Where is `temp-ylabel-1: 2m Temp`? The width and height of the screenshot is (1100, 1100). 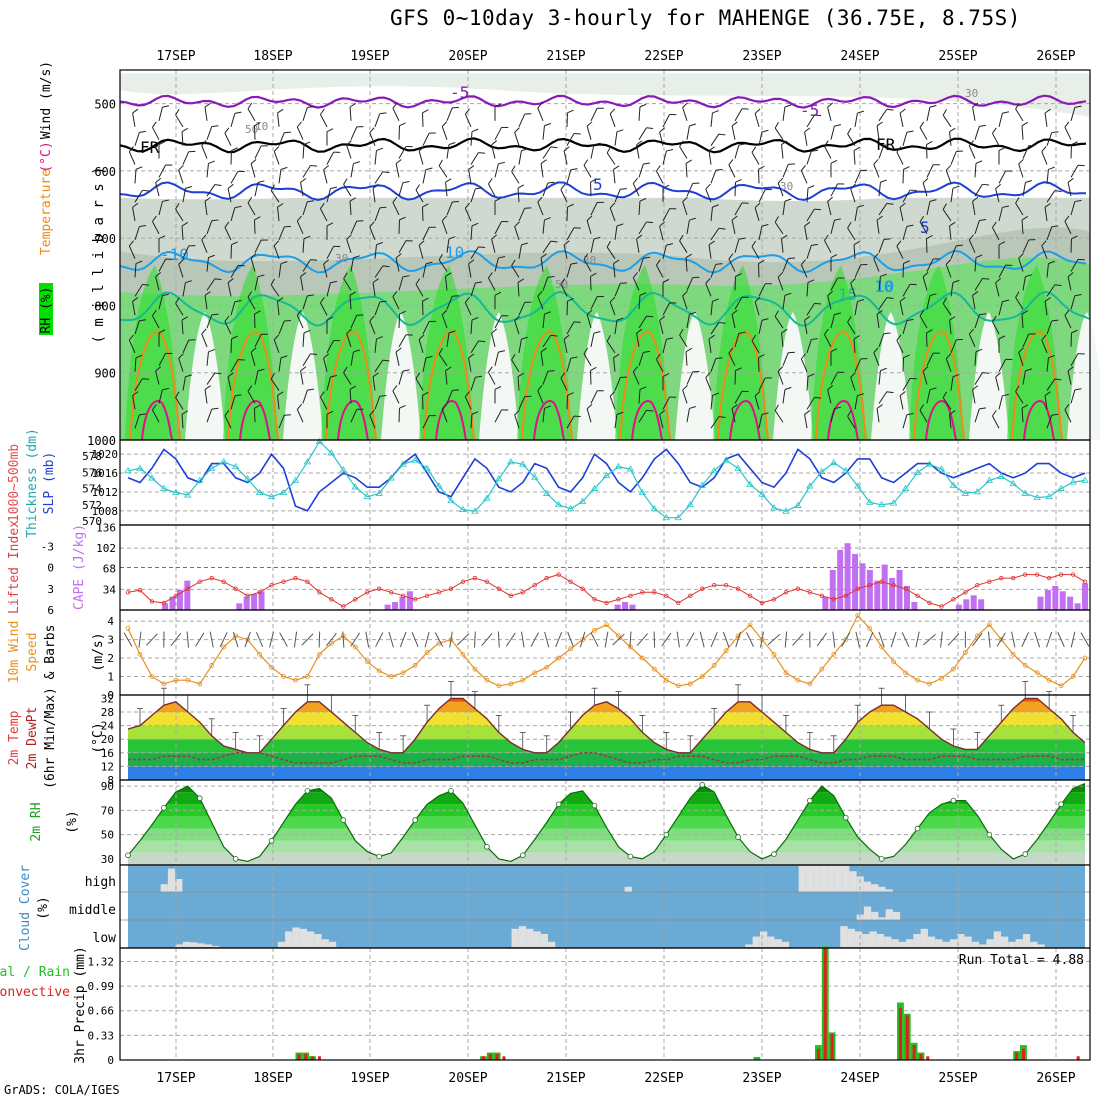
temp-ylabel-1: 2m Temp is located at coordinates (14, 737).